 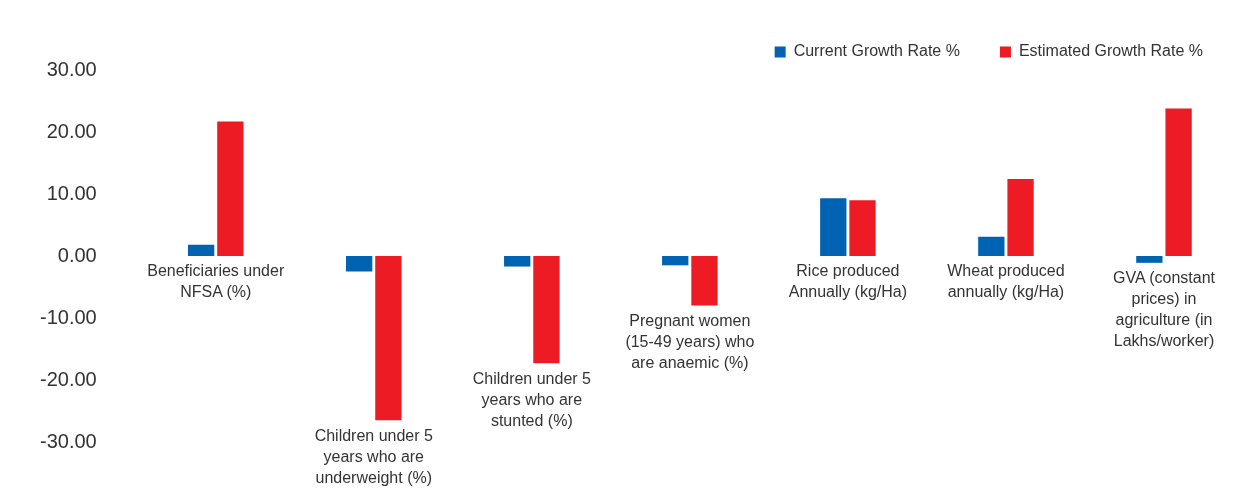 What do you see at coordinates (216, 281) in the screenshot?
I see `x-tick-label: Beneficiaries under NFSA (%)` at bounding box center [216, 281].